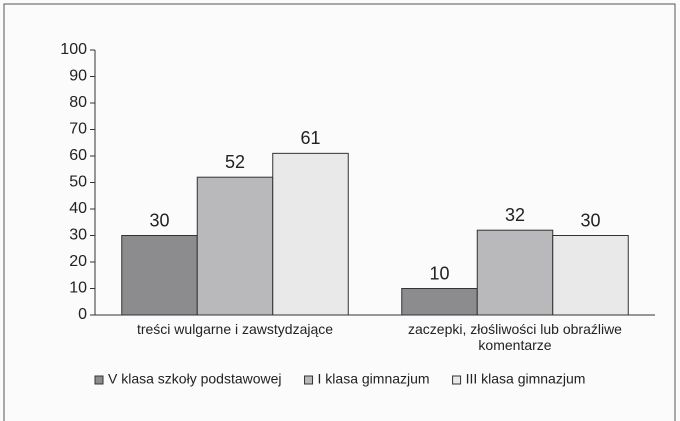 This screenshot has width=680, height=421. I want to click on legend-label: III klasa gimnazjum, so click(526, 379).